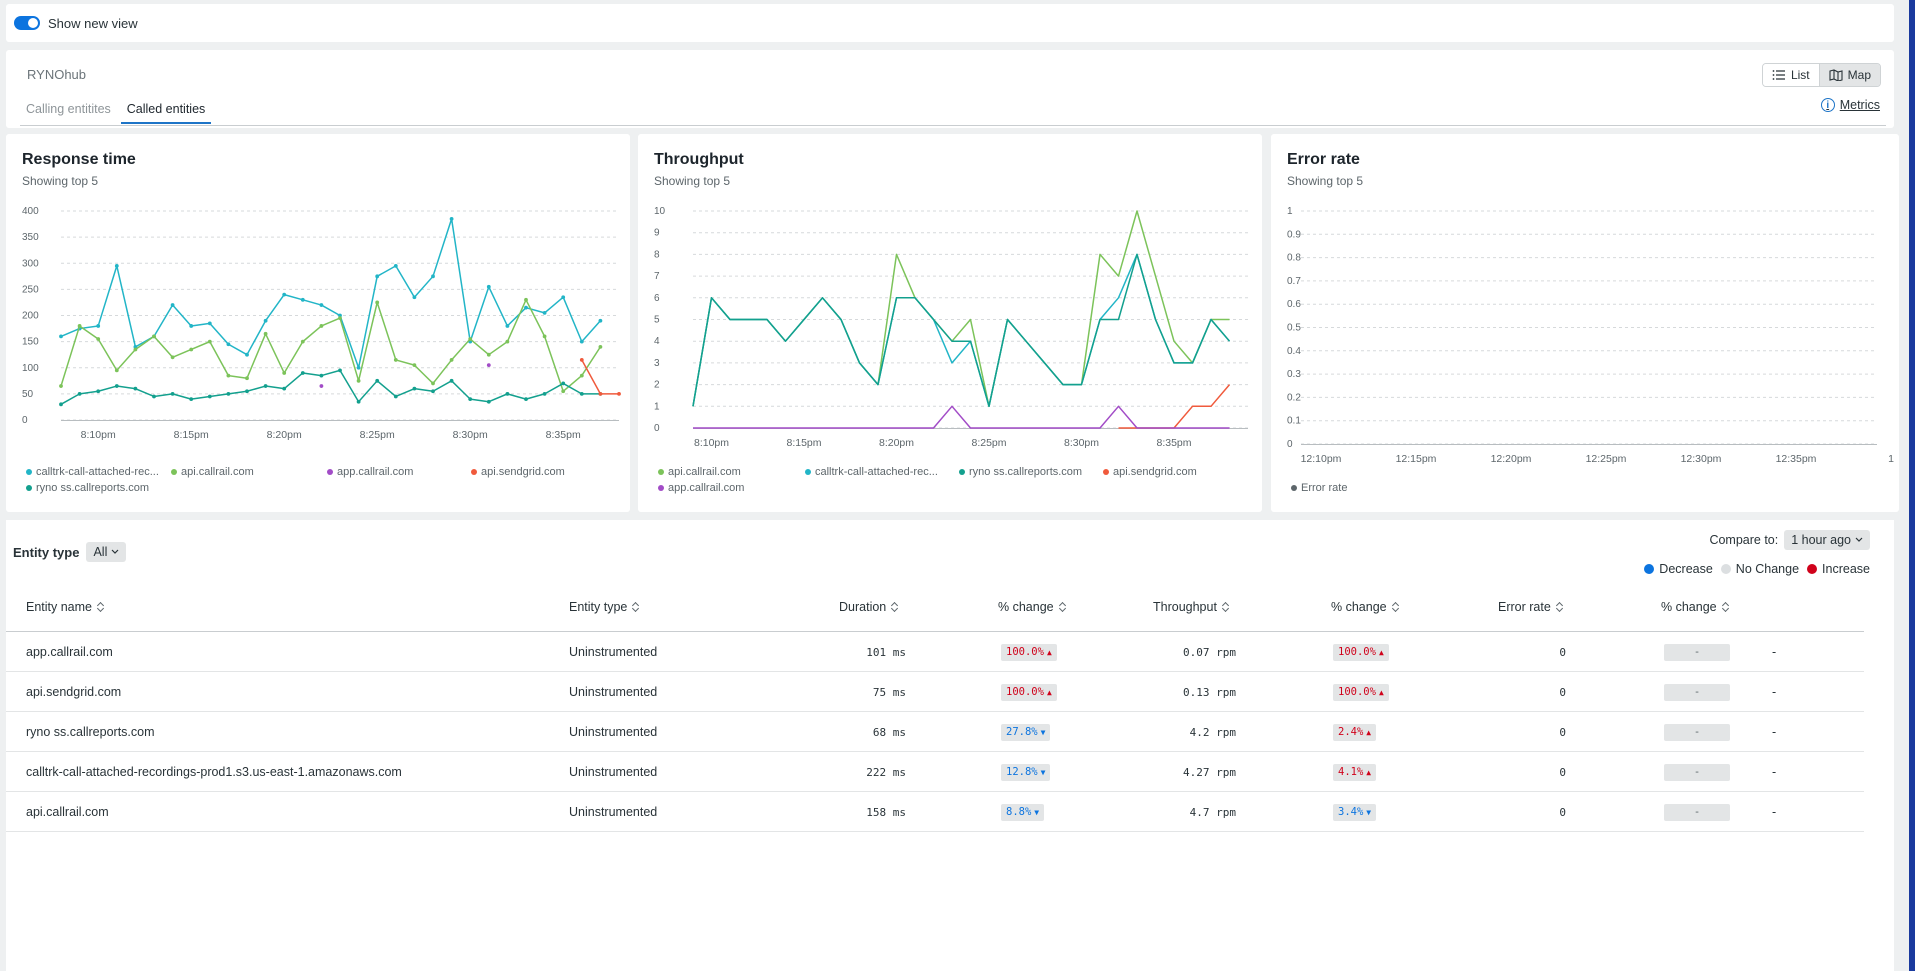  Describe the element at coordinates (657, 428) in the screenshot. I see `y-tick-label: 0` at that location.